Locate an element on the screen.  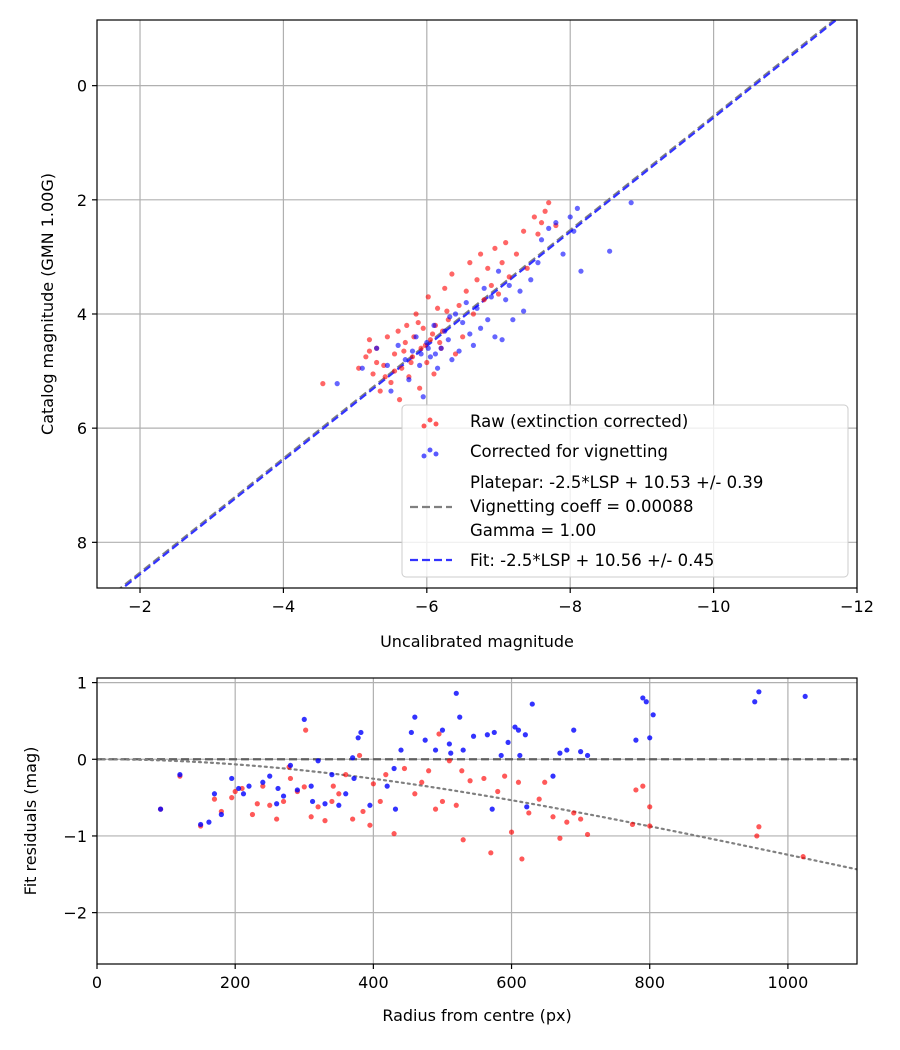
bottom-y-axis-label: Fit residuals (mag) is located at coordinates (30, 821).